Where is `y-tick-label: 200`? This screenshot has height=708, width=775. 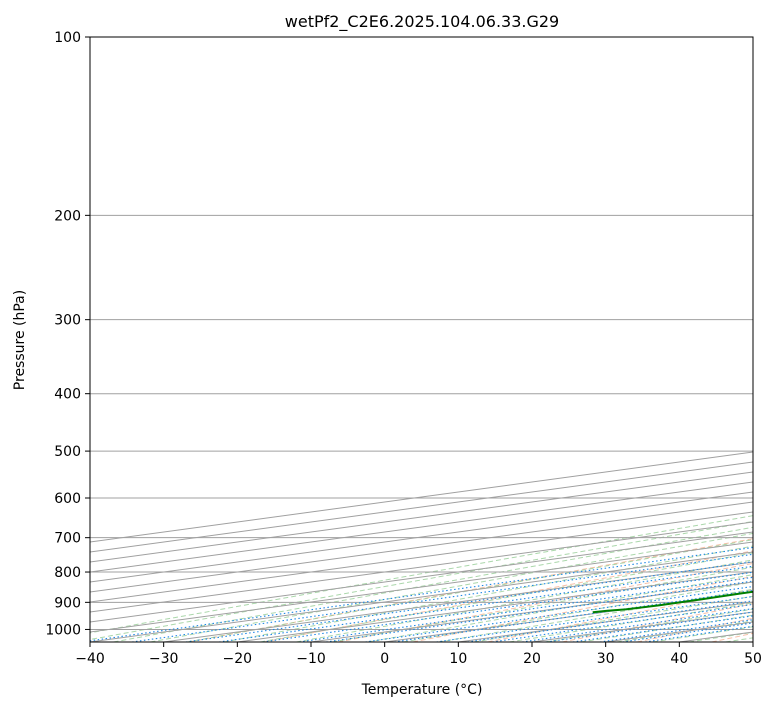 y-tick-label: 200 is located at coordinates (67, 216).